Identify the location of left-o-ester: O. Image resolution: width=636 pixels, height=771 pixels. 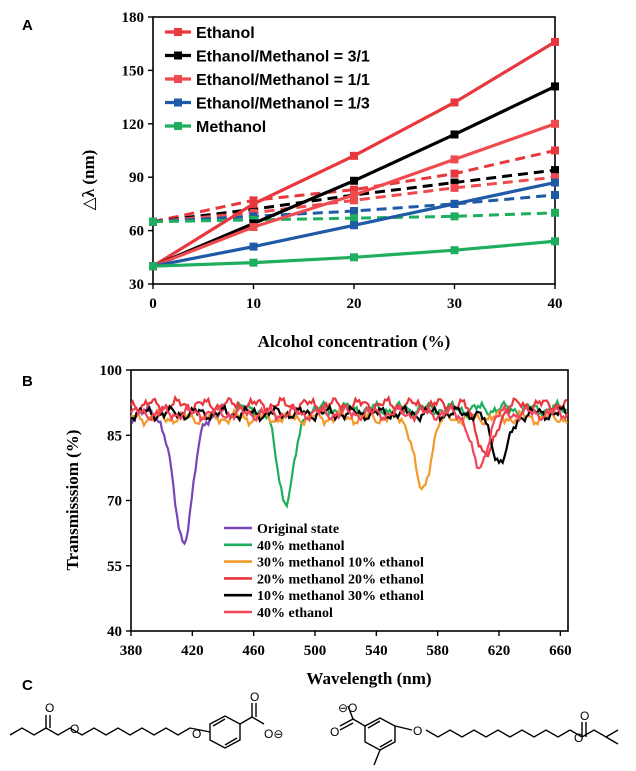
(74, 729).